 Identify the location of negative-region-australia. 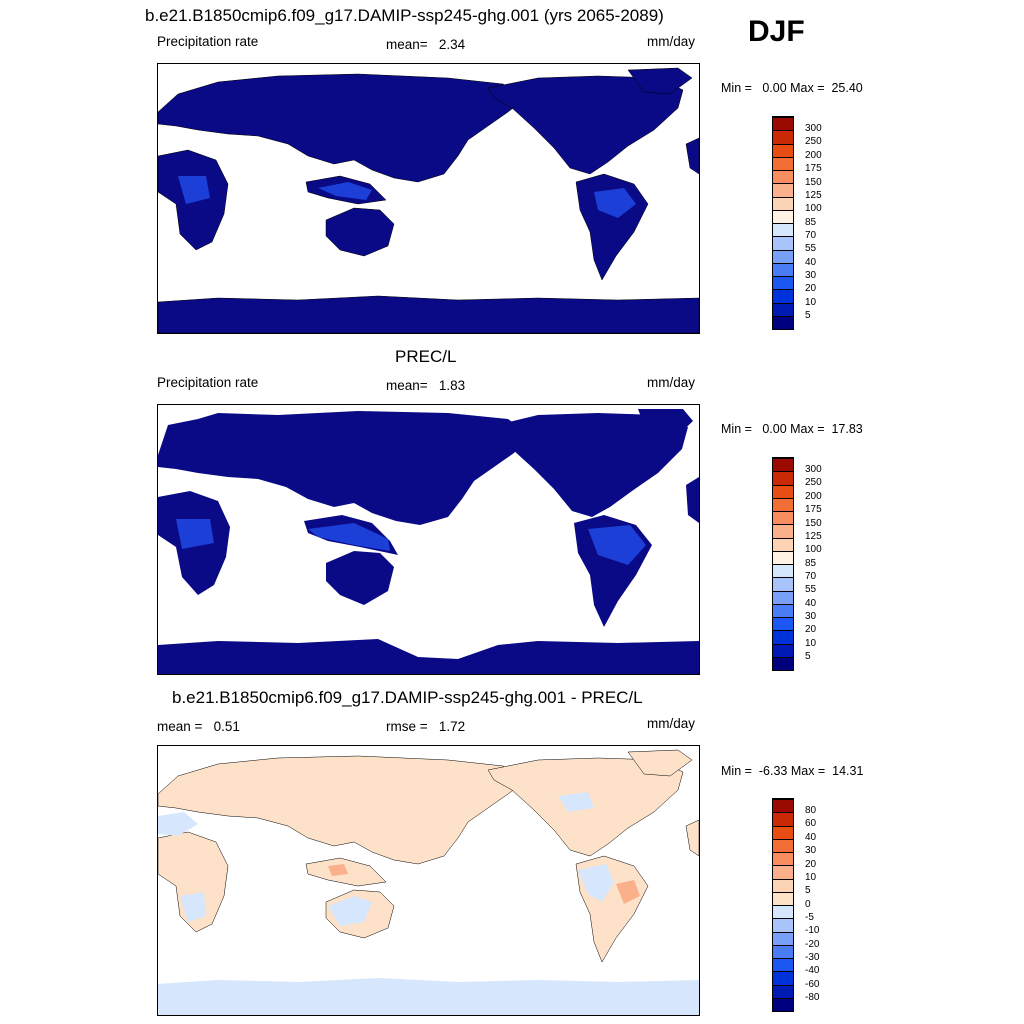
(350, 911).